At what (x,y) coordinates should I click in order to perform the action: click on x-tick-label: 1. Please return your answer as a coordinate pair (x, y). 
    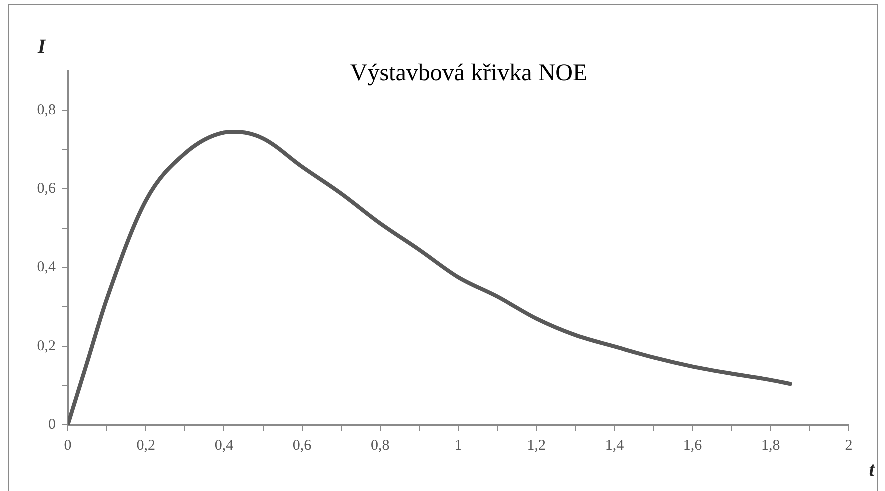
    Looking at the image, I should click on (458, 446).